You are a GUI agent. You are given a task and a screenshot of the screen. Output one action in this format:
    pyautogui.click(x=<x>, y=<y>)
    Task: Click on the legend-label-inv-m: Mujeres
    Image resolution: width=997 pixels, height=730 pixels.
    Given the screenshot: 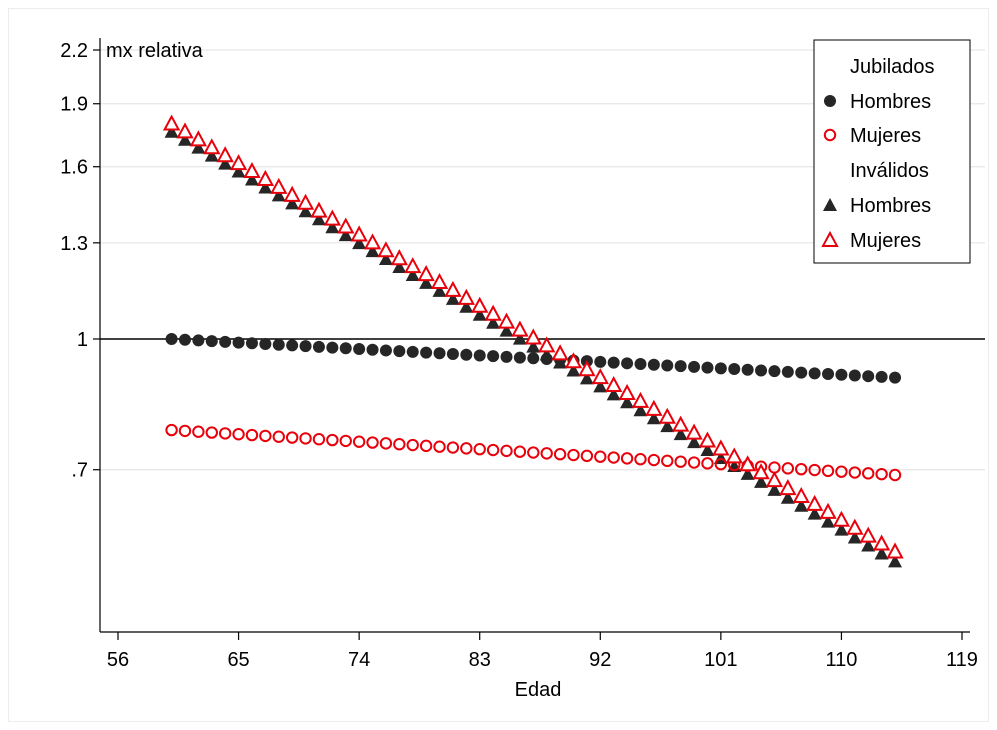 What is the action you would take?
    pyautogui.click(x=885, y=241)
    